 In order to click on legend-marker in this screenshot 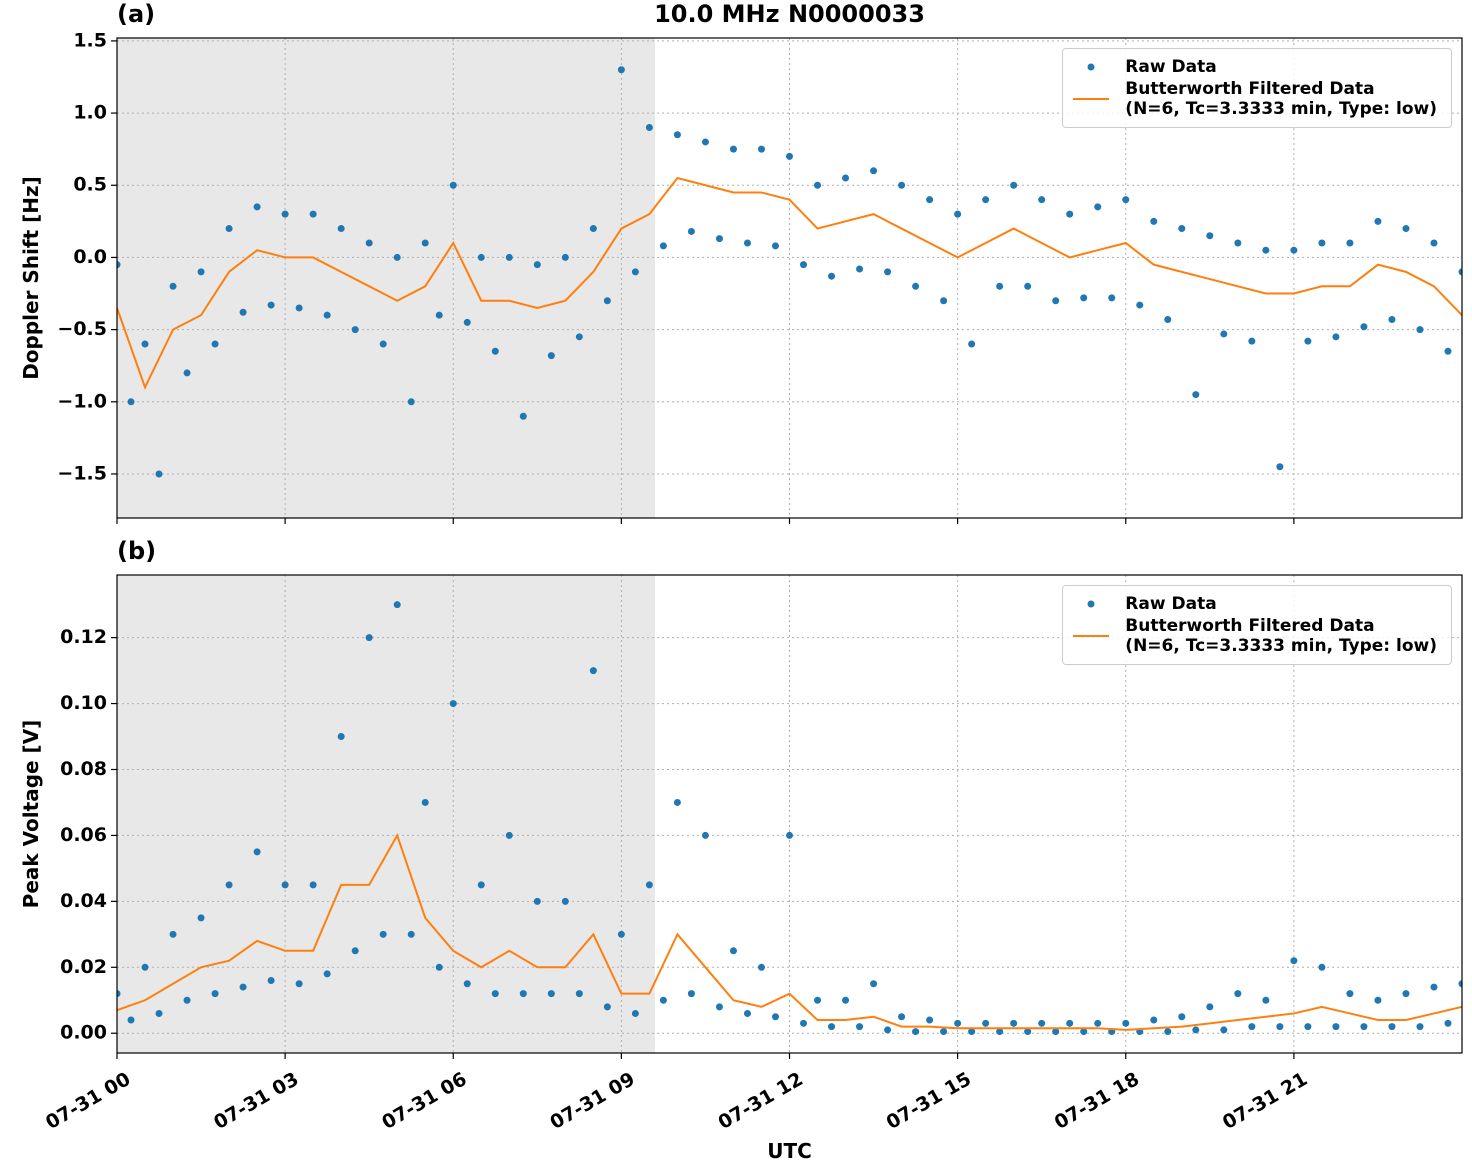, I will do `click(1091, 67)`.